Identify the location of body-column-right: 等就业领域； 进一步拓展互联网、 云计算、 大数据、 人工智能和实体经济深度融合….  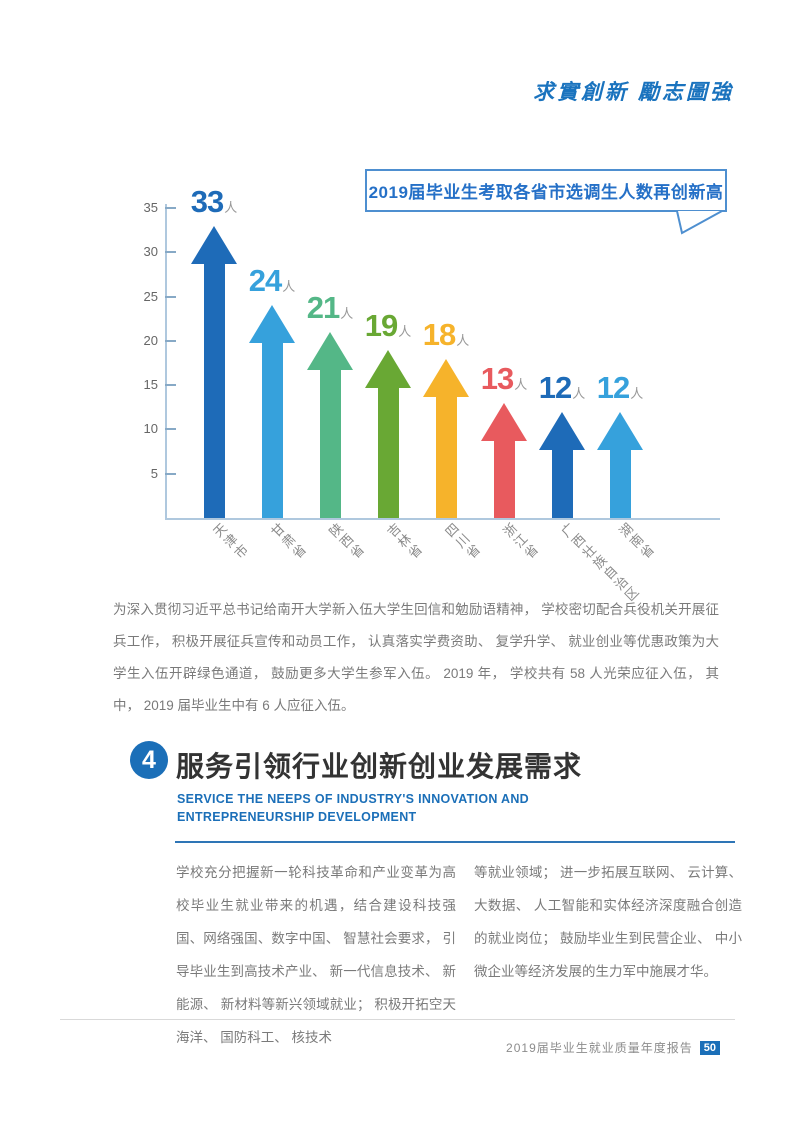
(608, 922).